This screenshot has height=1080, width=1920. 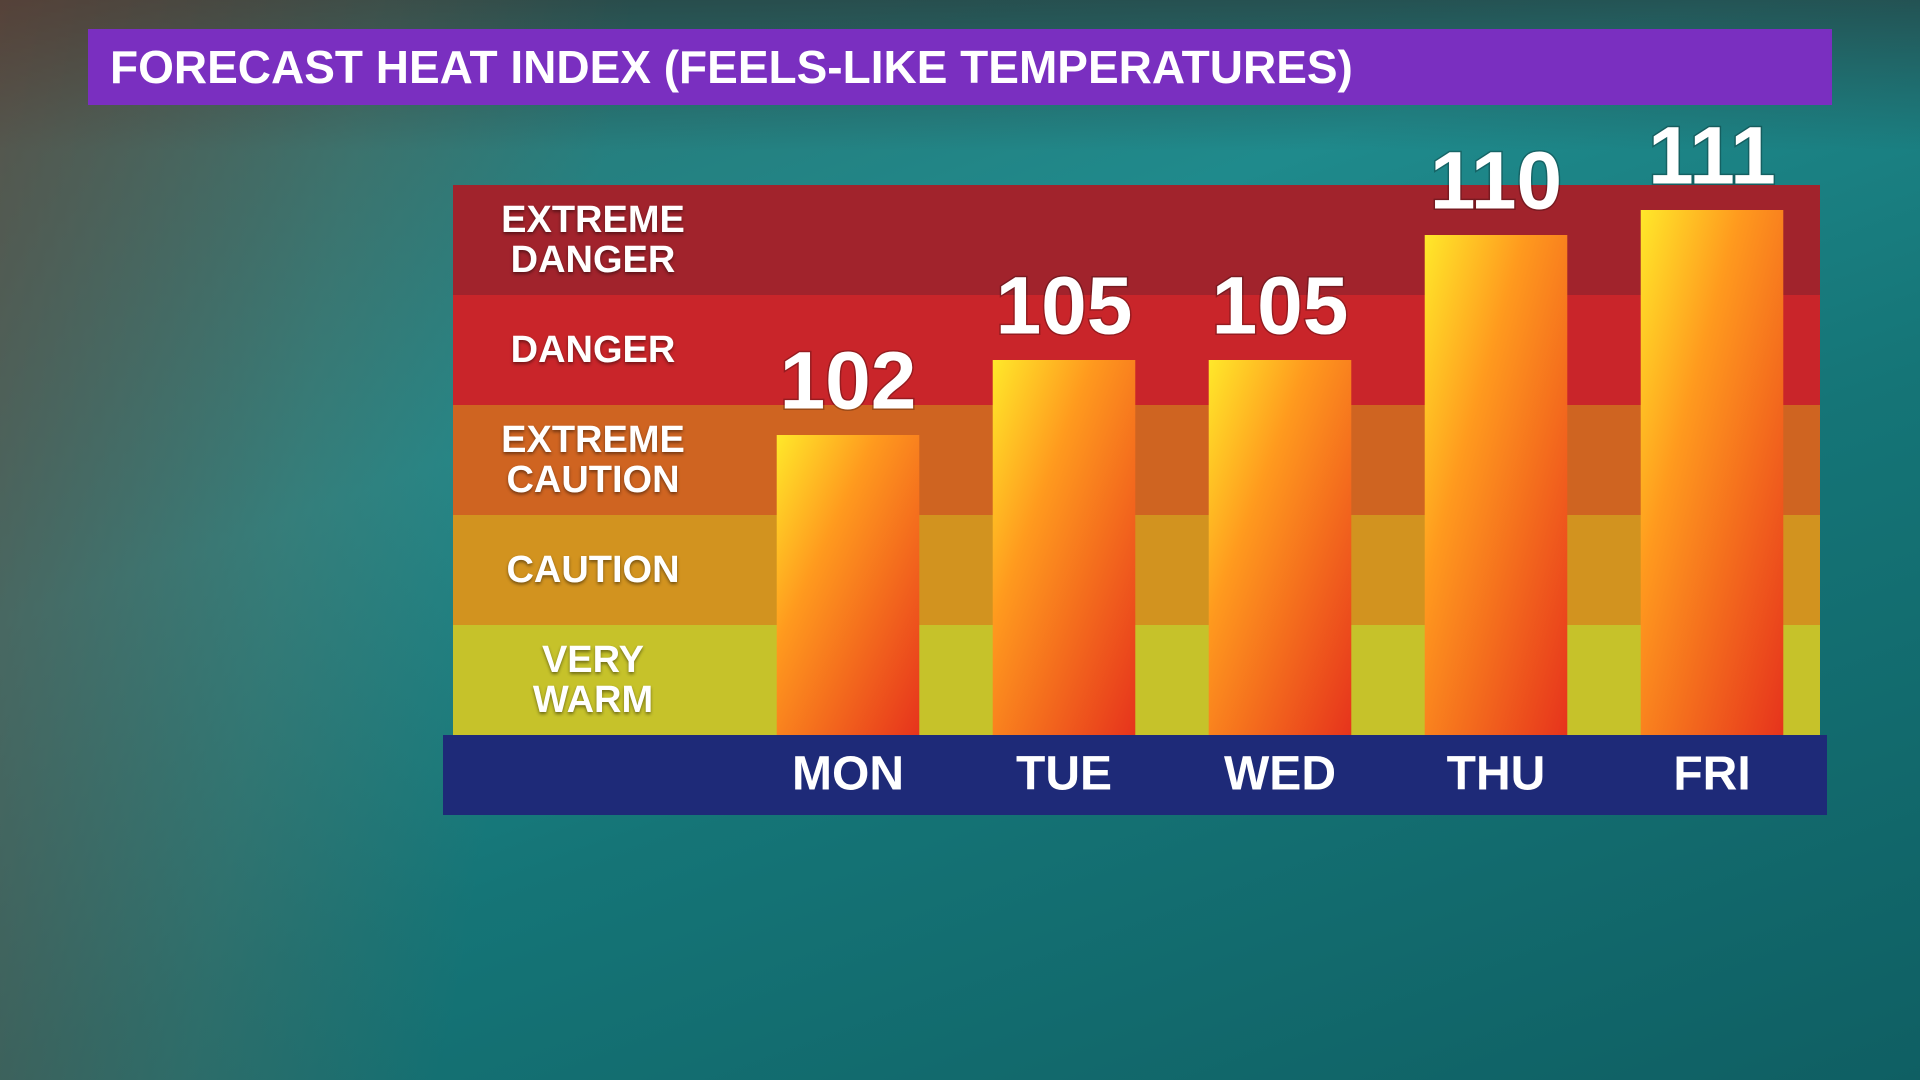 What do you see at coordinates (848, 381) in the screenshot?
I see `value-label: 102` at bounding box center [848, 381].